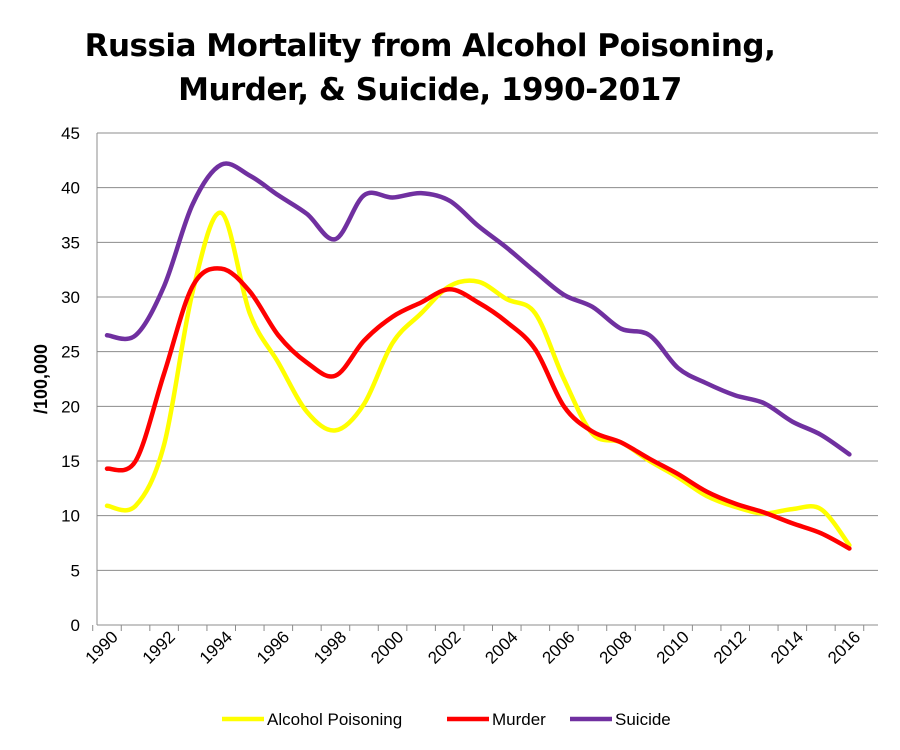  Describe the element at coordinates (787, 647) in the screenshot. I see `x-tick-label: 2014` at that location.